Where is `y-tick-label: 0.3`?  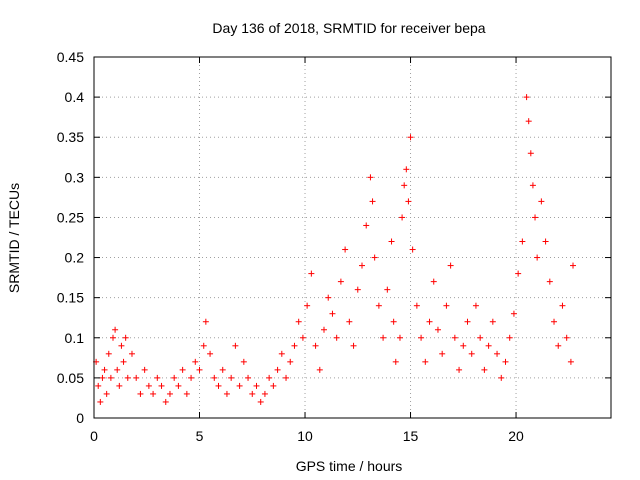 y-tick-label: 0.3 is located at coordinates (75, 177).